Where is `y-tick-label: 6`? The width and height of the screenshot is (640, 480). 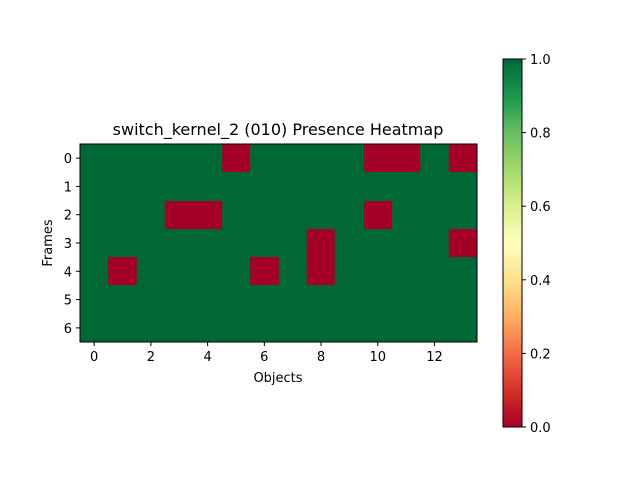 y-tick-label: 6 is located at coordinates (68, 329).